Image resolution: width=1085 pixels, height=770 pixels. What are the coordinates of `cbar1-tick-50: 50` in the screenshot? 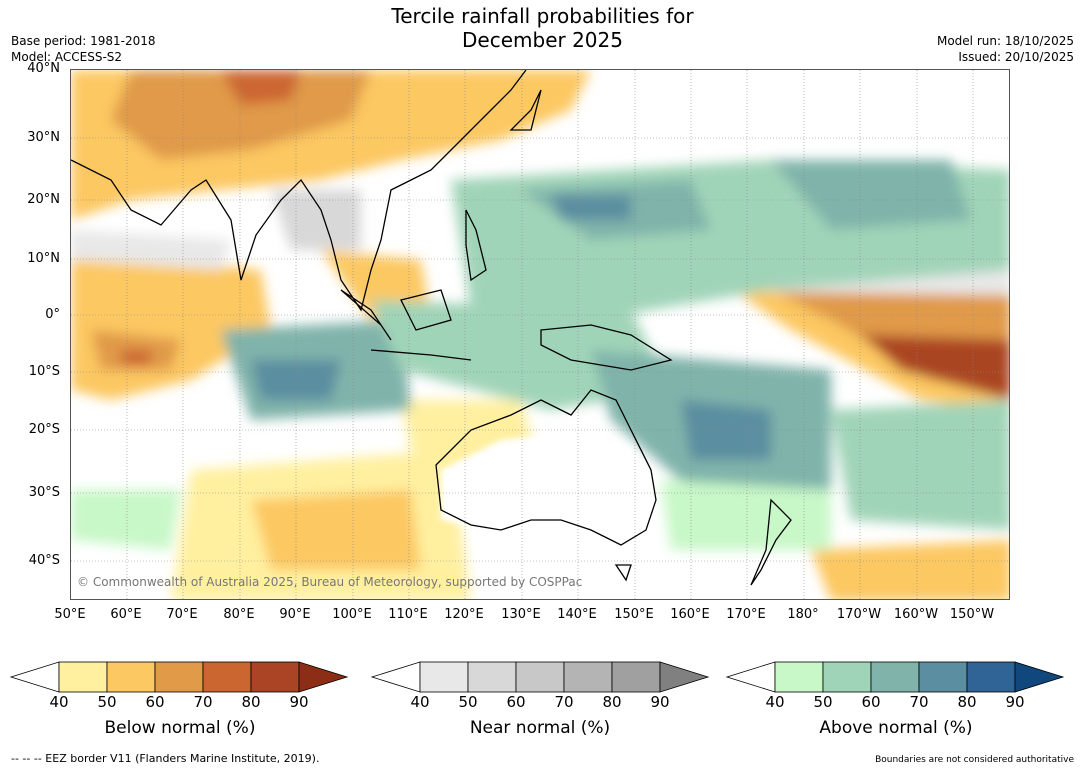 It's located at (468, 702).